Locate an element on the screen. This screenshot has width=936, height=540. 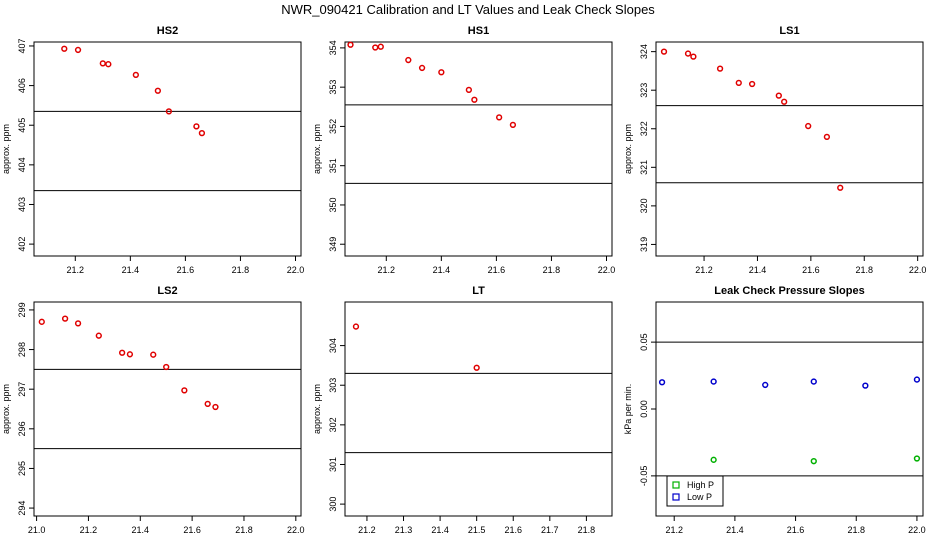
y-tick-label: 301 is located at coordinates (333, 464).